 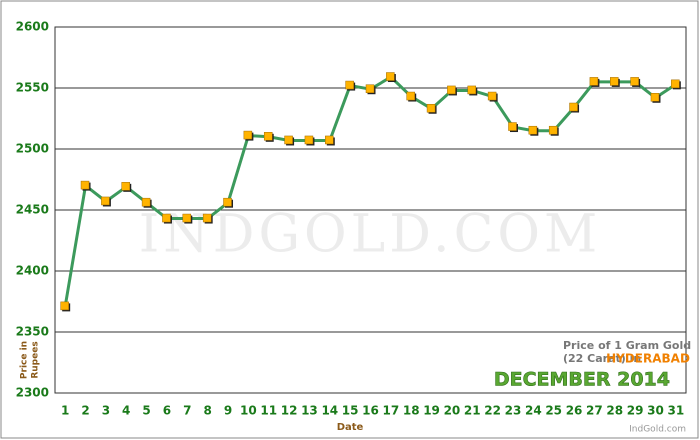 What do you see at coordinates (167, 411) in the screenshot?
I see `x-tick-label: 6` at bounding box center [167, 411].